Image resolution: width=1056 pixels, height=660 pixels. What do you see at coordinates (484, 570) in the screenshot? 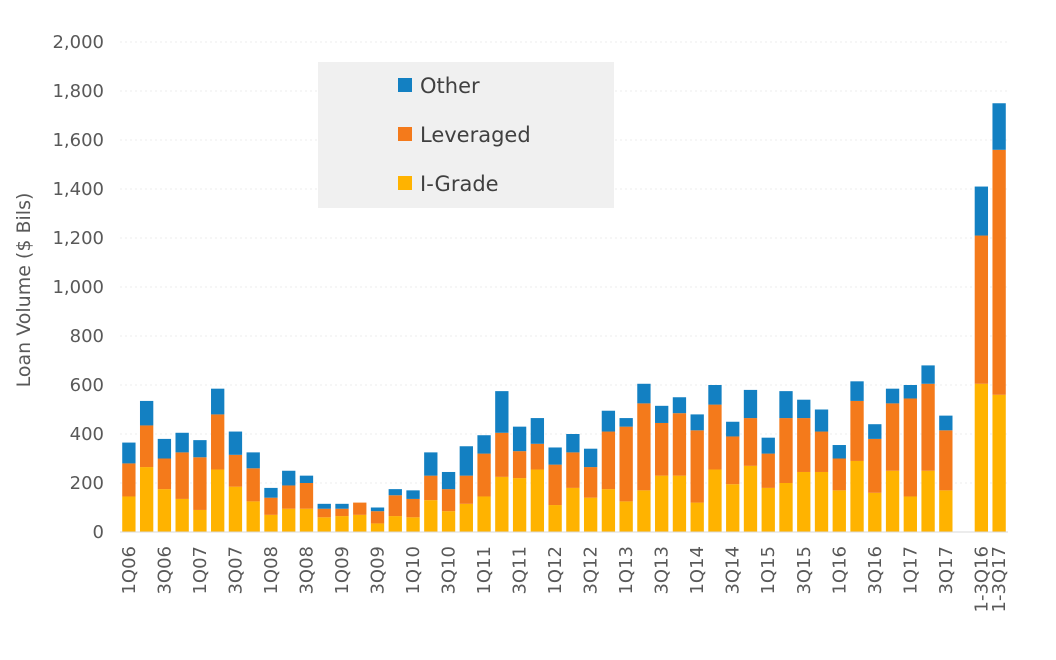
I see `x-tick-label: 1Q11` at bounding box center [484, 570].